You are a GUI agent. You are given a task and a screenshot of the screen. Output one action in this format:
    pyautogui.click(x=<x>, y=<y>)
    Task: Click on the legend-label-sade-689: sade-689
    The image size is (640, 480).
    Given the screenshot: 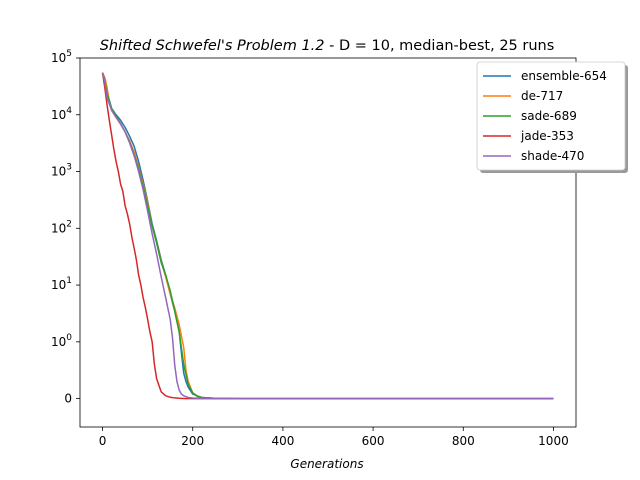 What is the action you would take?
    pyautogui.click(x=549, y=116)
    